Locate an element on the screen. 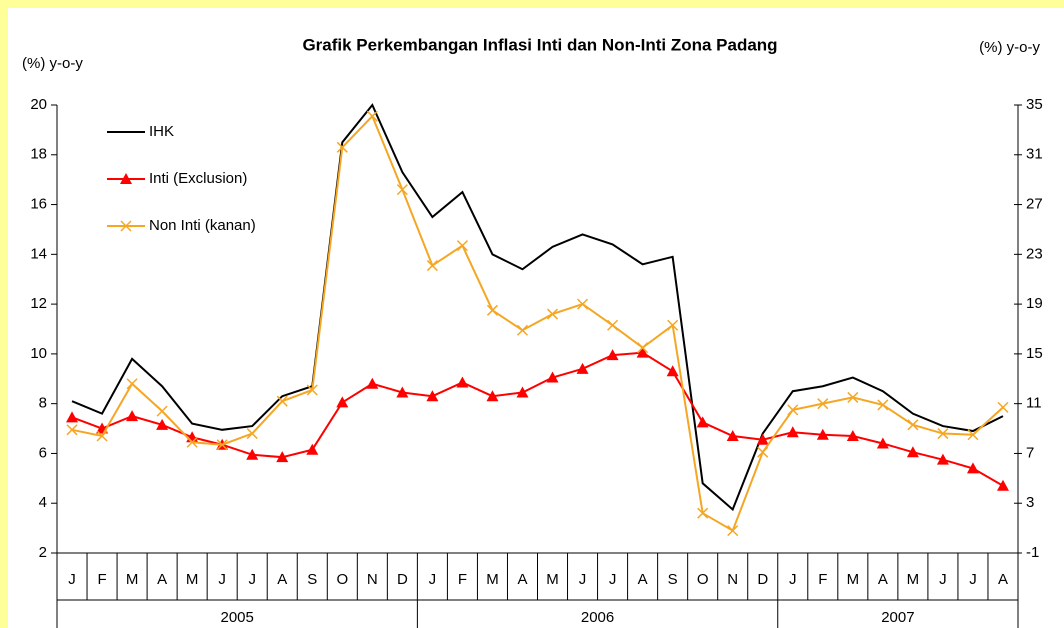 The height and width of the screenshot is (628, 1064). y-axis-label: (%) y-o-y is located at coordinates (52, 63).